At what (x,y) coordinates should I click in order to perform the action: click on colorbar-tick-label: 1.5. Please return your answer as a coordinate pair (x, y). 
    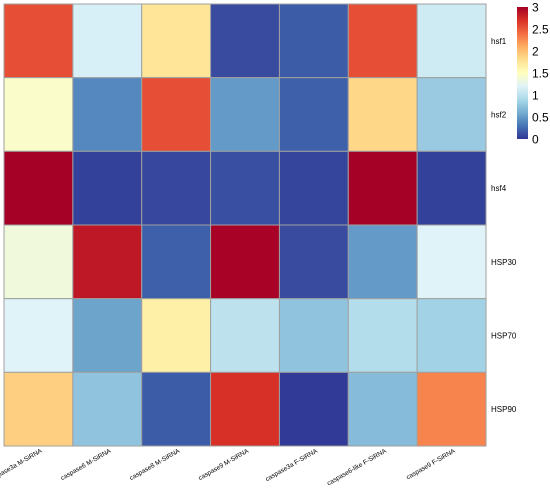
    Looking at the image, I should click on (540, 74).